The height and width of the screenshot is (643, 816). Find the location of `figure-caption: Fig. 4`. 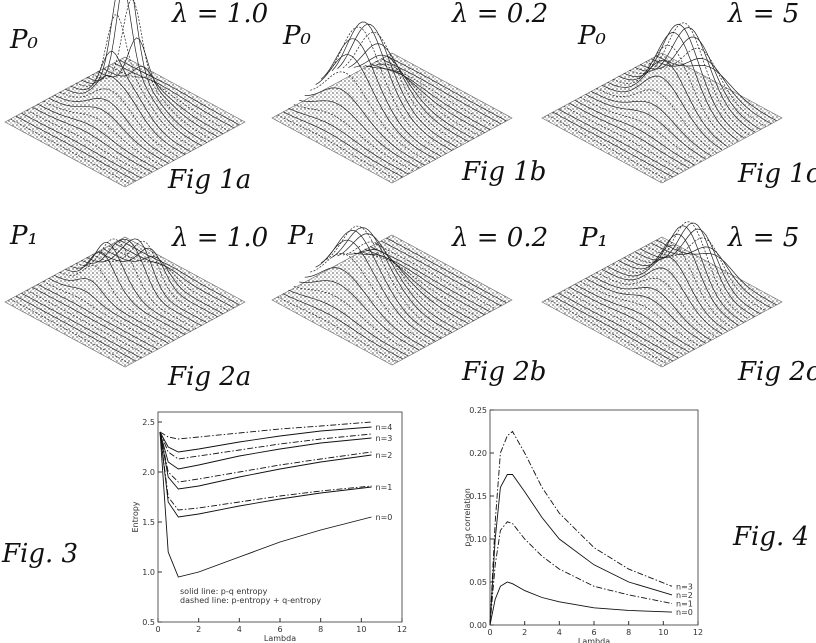

figure-caption: Fig. 4 is located at coordinates (770, 537).